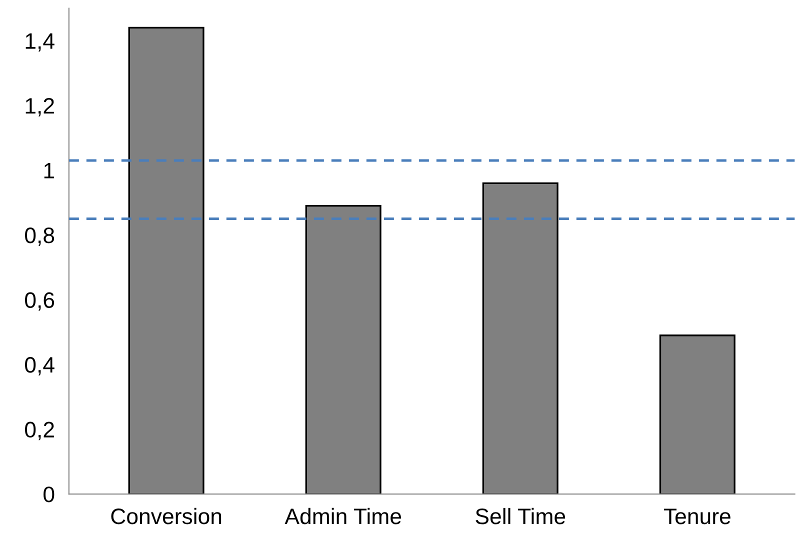 The image size is (811, 552). Describe the element at coordinates (49, 494) in the screenshot. I see `y-tick-label: 0` at that location.